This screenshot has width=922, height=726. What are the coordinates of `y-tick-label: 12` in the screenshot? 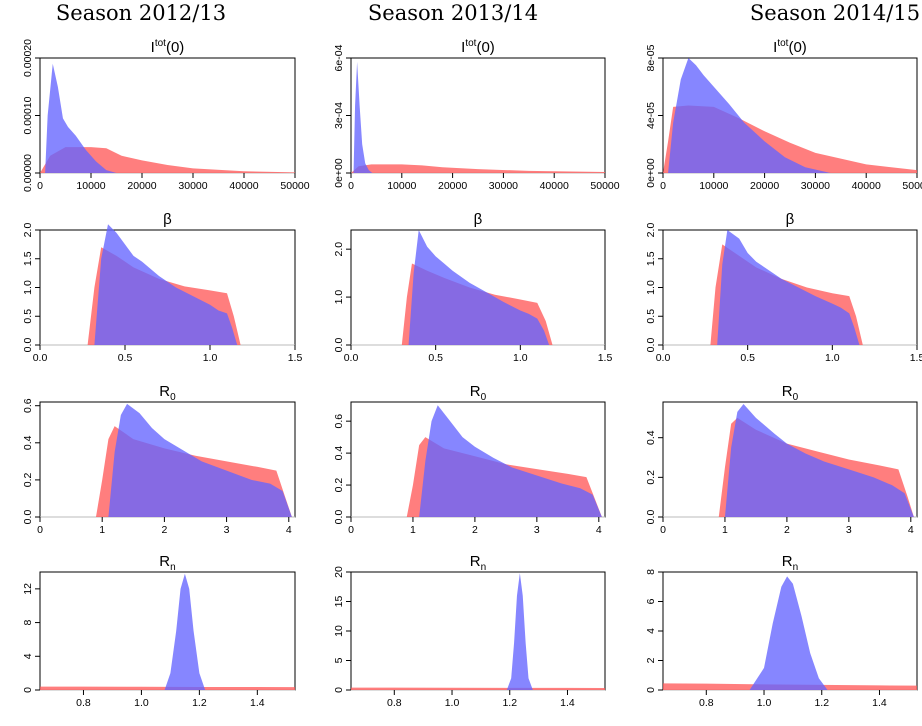 It's located at (28, 589).